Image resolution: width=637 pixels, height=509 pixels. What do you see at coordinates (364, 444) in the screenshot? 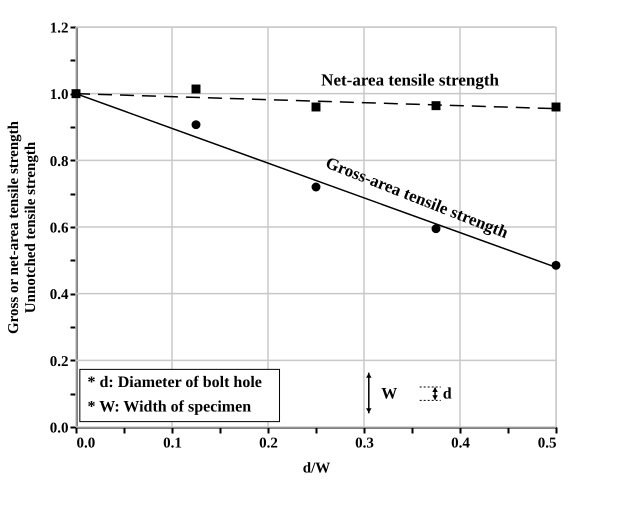
I see `x-tick-label: 0.3` at bounding box center [364, 444].